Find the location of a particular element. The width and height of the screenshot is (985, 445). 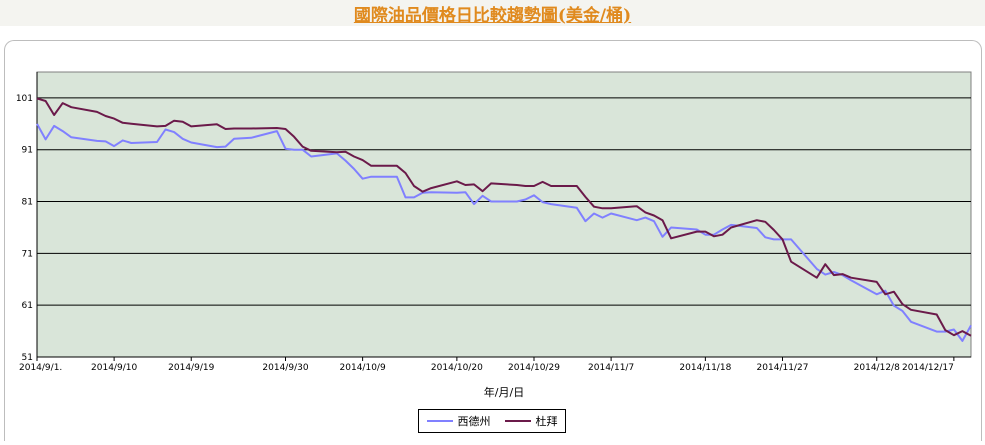

x-tick-label: 2014/9/1. is located at coordinates (40, 368).